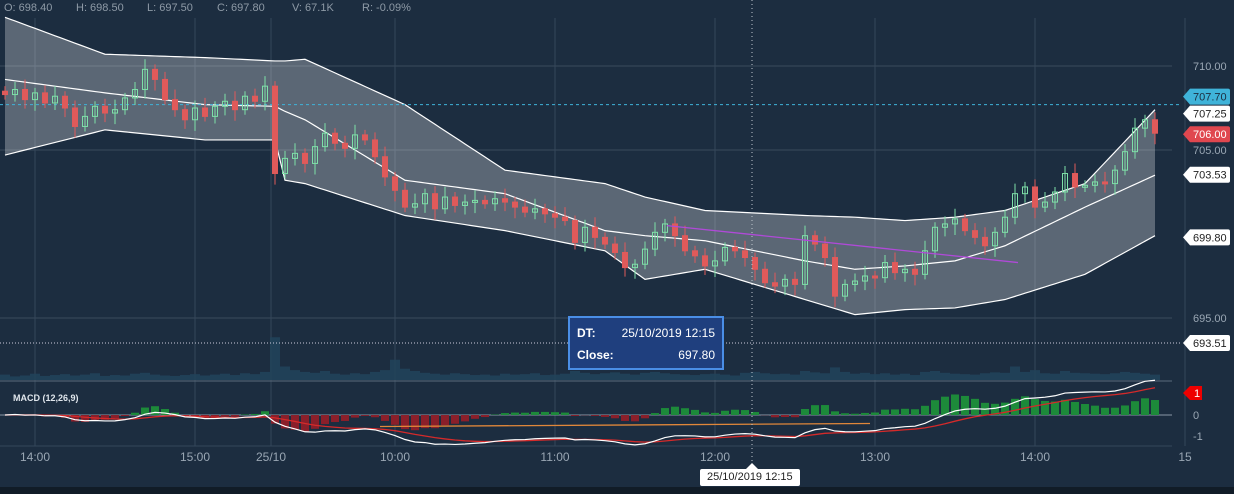  What do you see at coordinates (1210, 67) in the screenshot?
I see `y-tick-label: 710.00` at bounding box center [1210, 67].